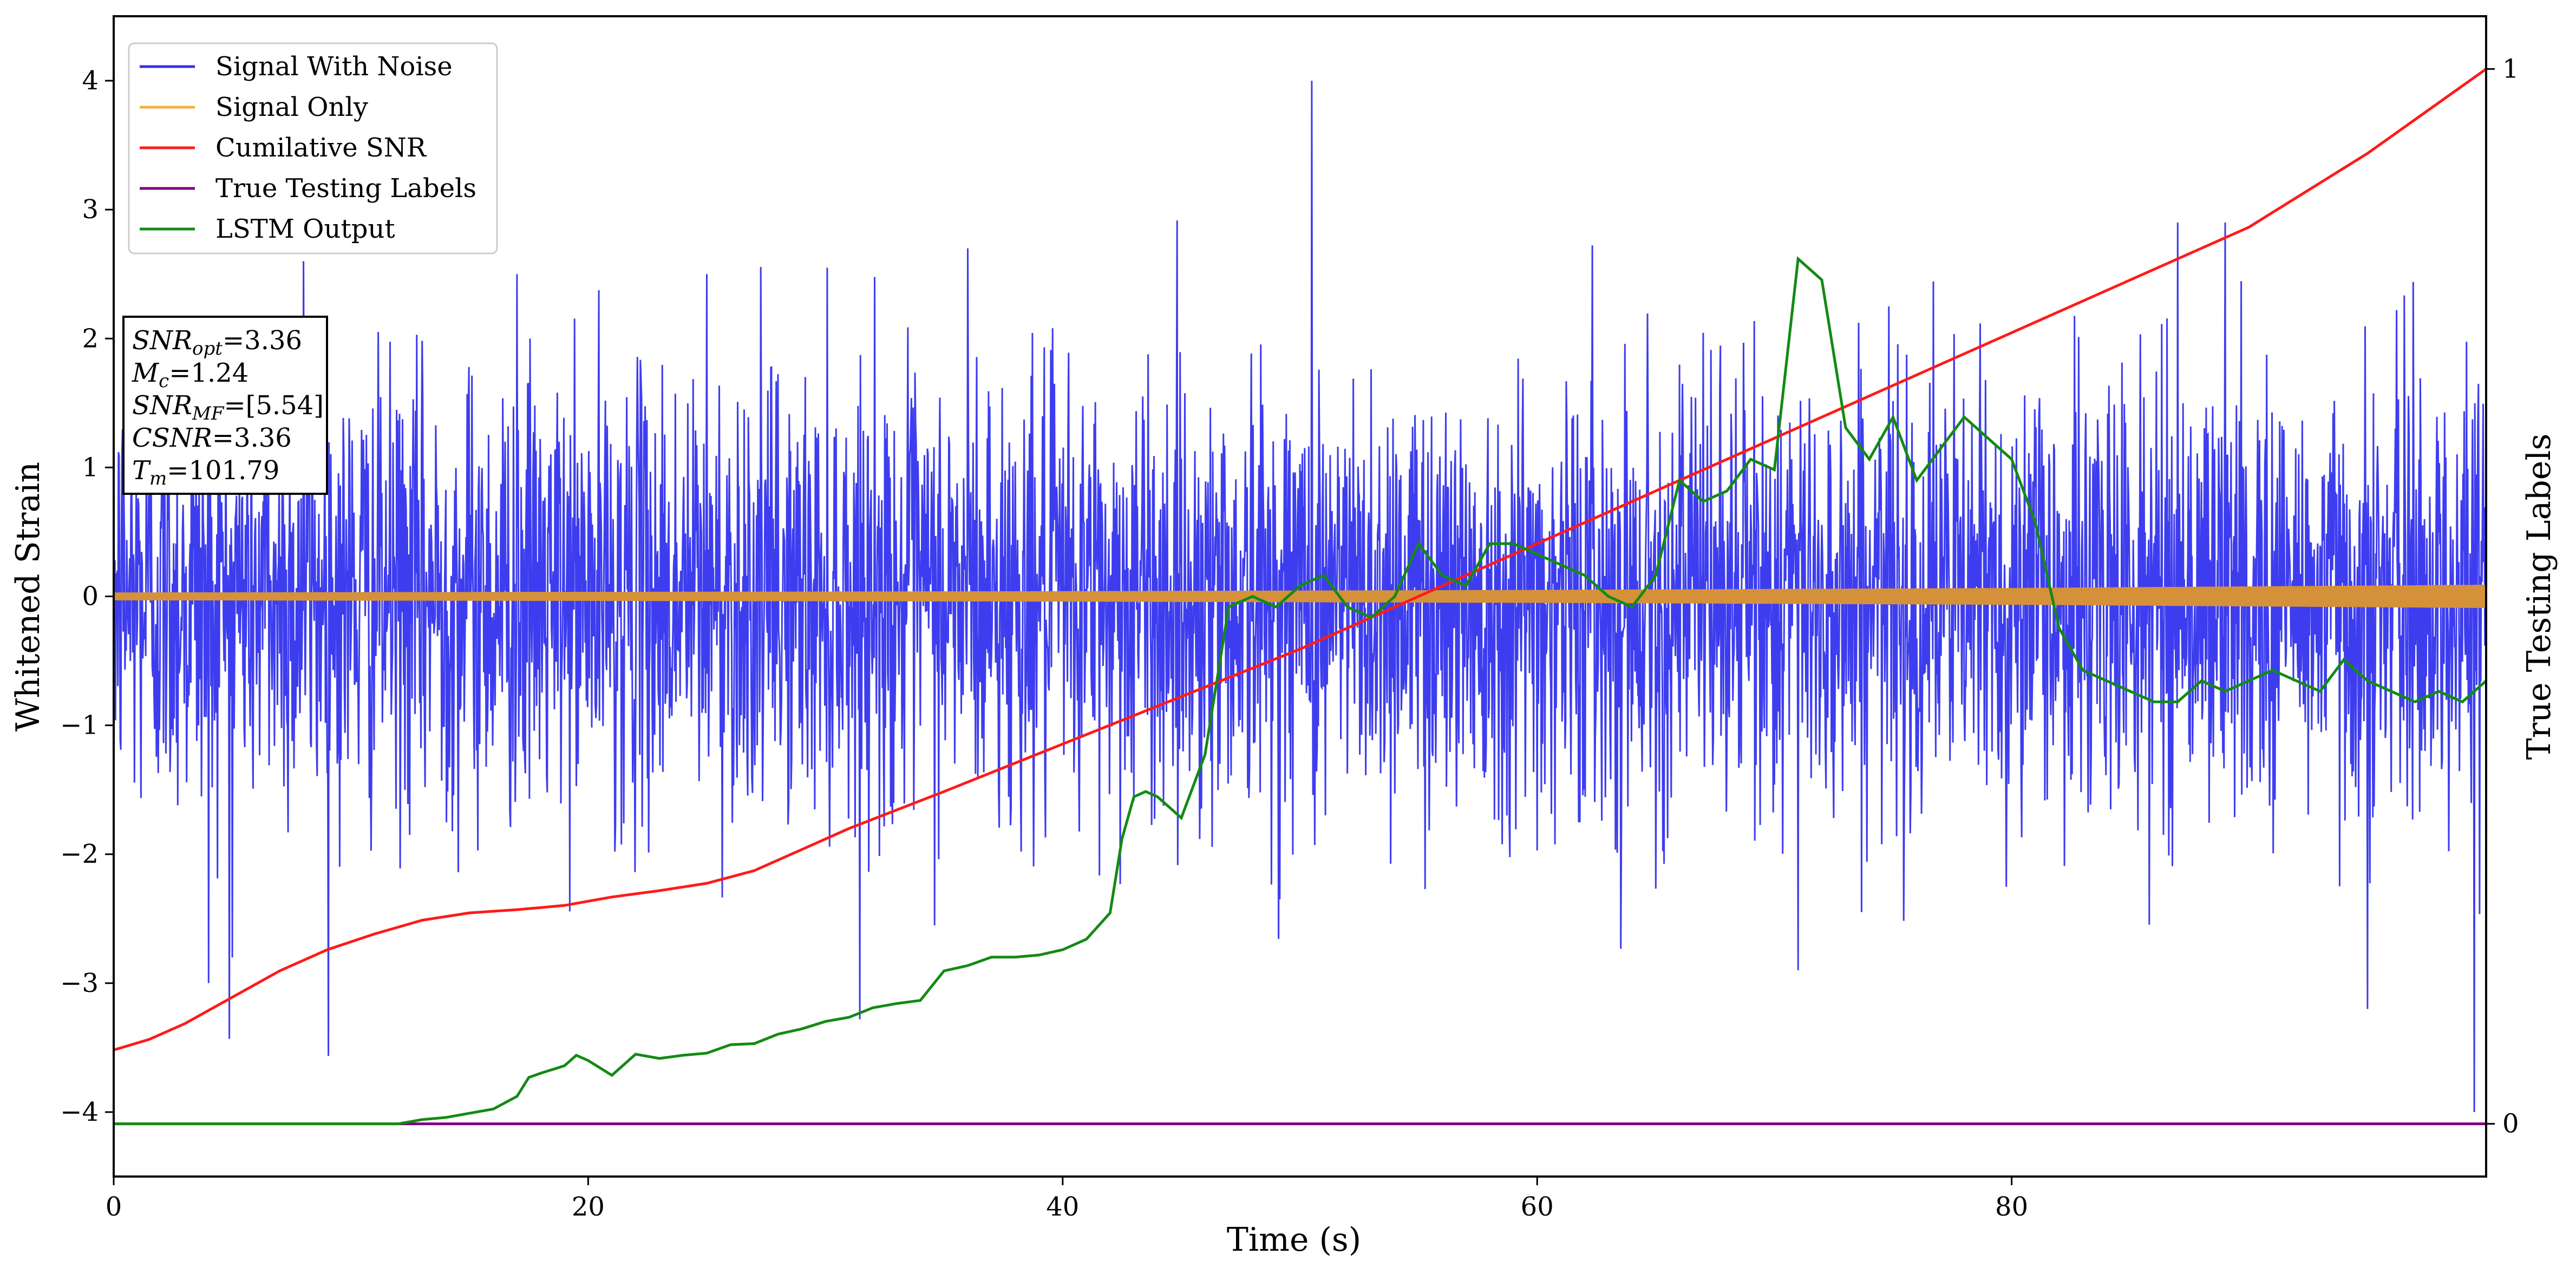 The height and width of the screenshot is (1274, 2576). Describe the element at coordinates (90, 81) in the screenshot. I see `y-tick-label: 4` at that location.